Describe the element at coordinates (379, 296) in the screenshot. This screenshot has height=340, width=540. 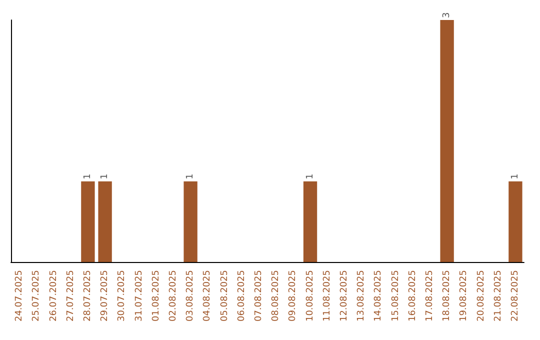
I see `x-tick-label: 14.08.2025` at that location.